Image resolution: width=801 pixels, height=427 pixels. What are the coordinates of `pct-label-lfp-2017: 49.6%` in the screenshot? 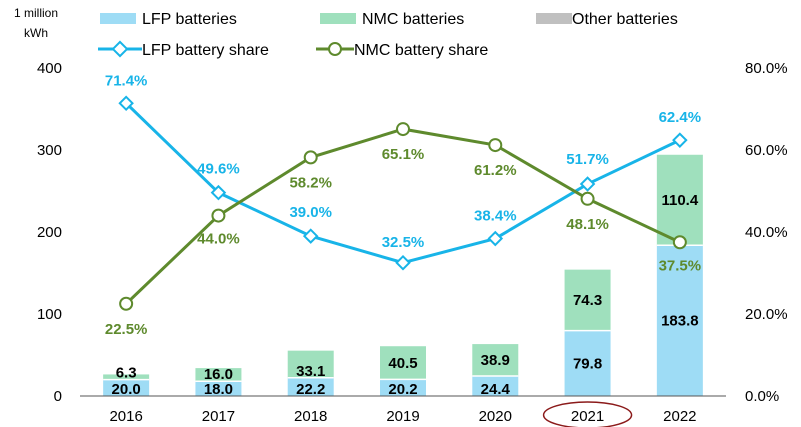 It's located at (218, 169).